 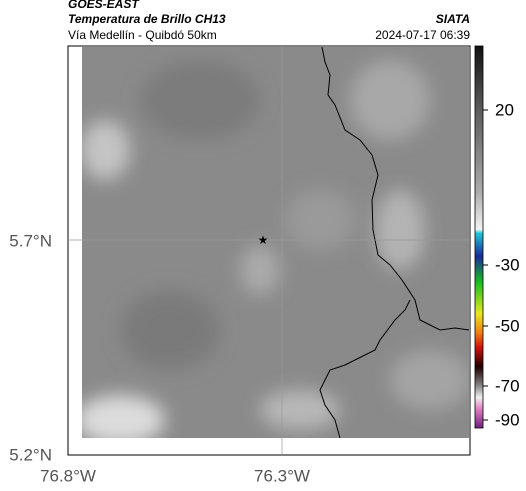 I want to click on timestamp: 2024-07-17 06:39, so click(x=422, y=35).